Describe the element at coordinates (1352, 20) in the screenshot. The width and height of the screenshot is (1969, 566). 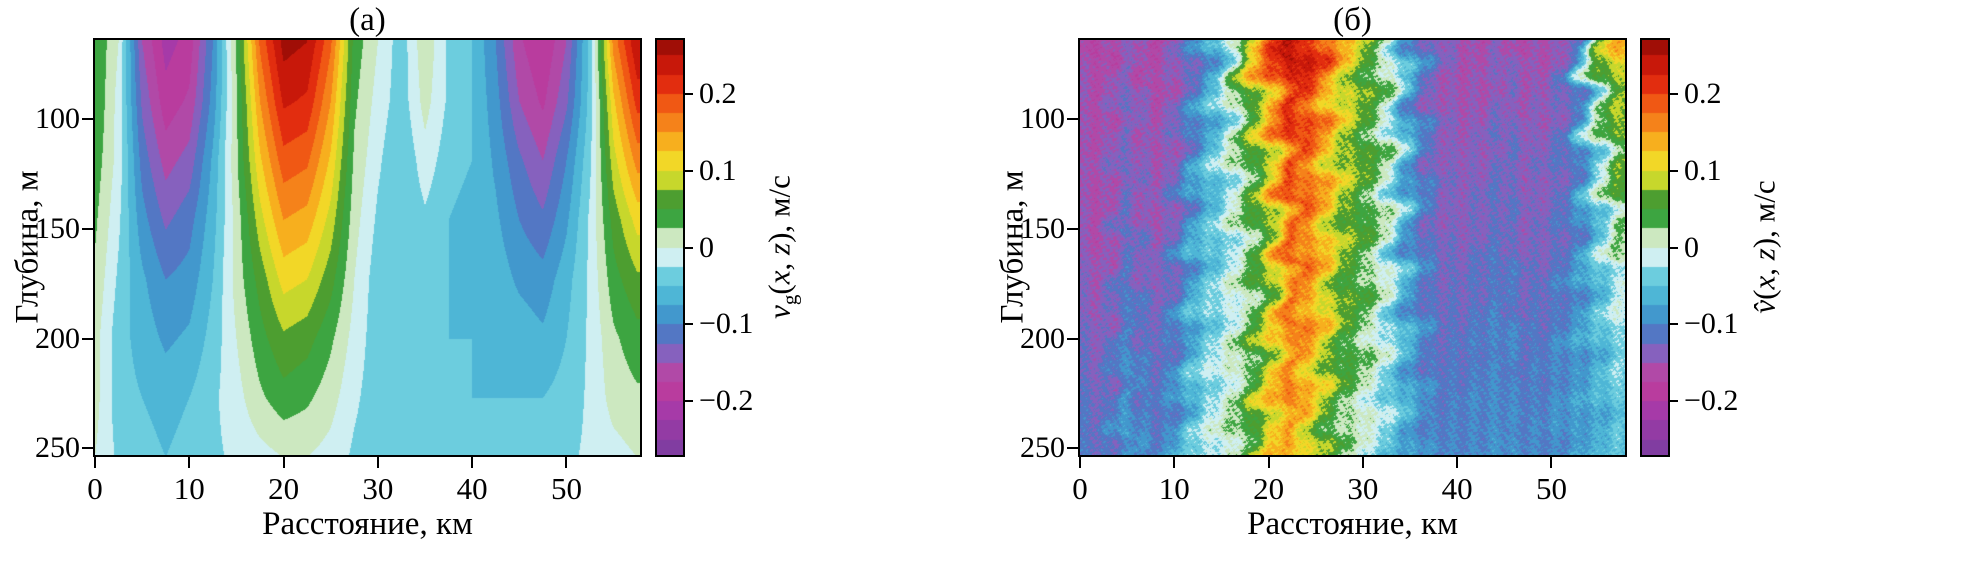
I see `panel-title: (б)` at that location.